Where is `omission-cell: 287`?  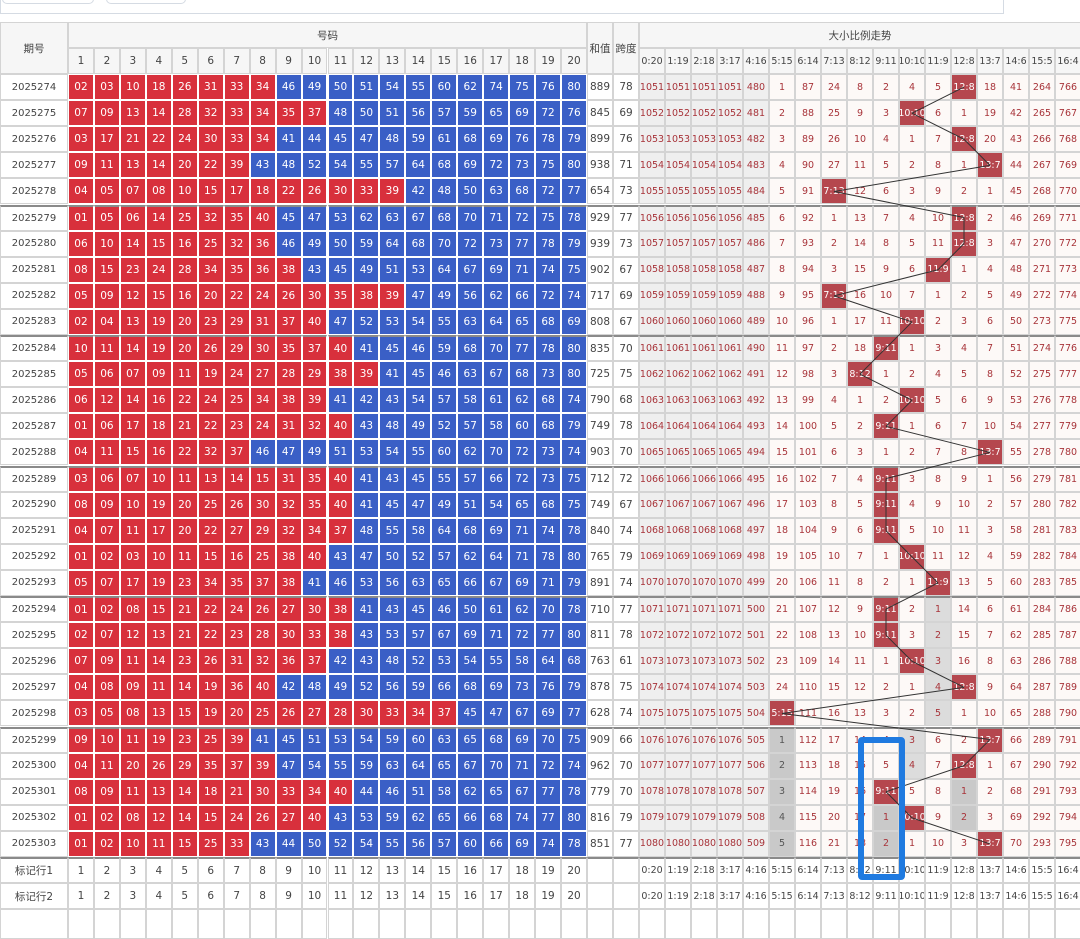 omission-cell: 287 is located at coordinates (1042, 687).